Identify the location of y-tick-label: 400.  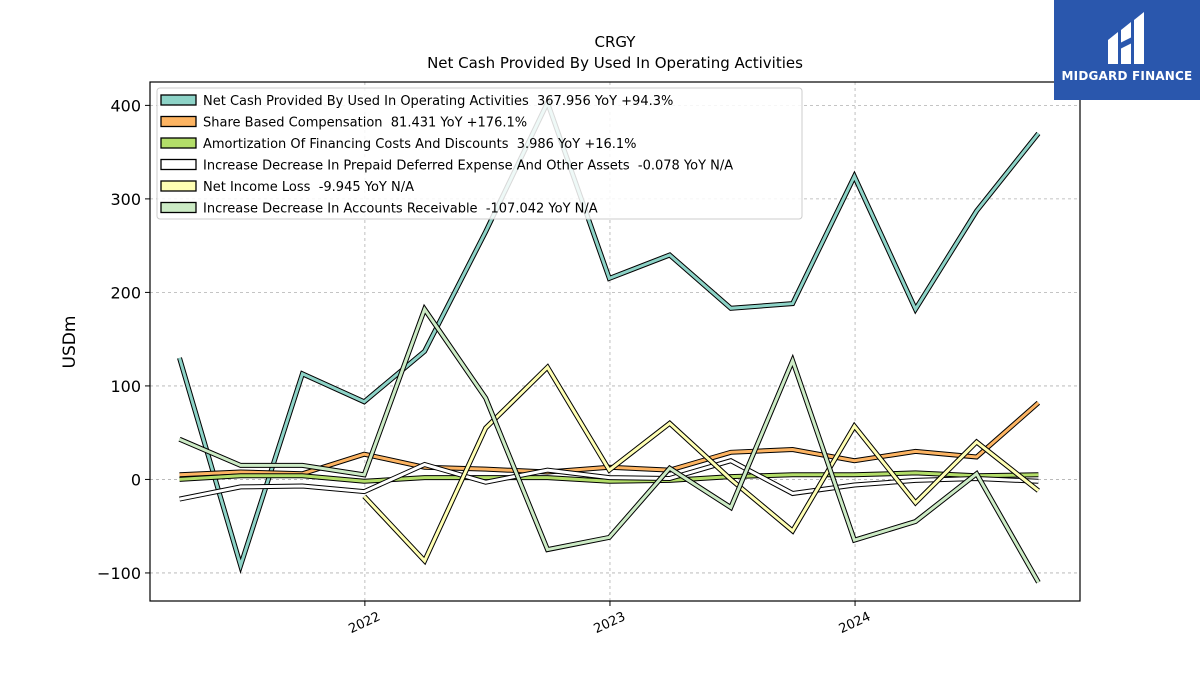
(125, 105).